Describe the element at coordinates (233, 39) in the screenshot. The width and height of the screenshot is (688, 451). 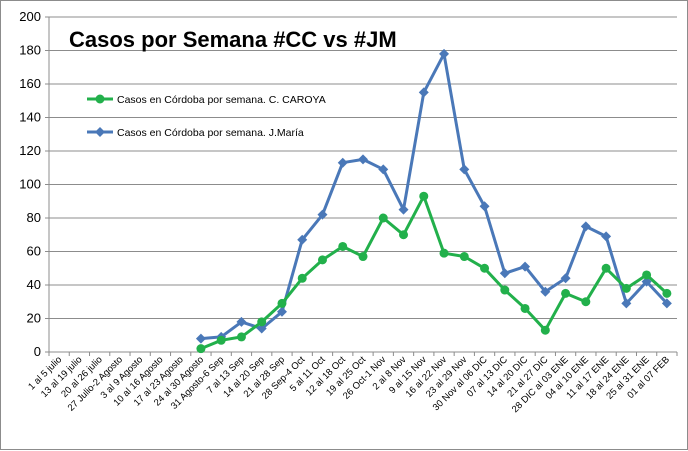
I see `chart-title: Casos por Semana #CC vs #JM` at that location.